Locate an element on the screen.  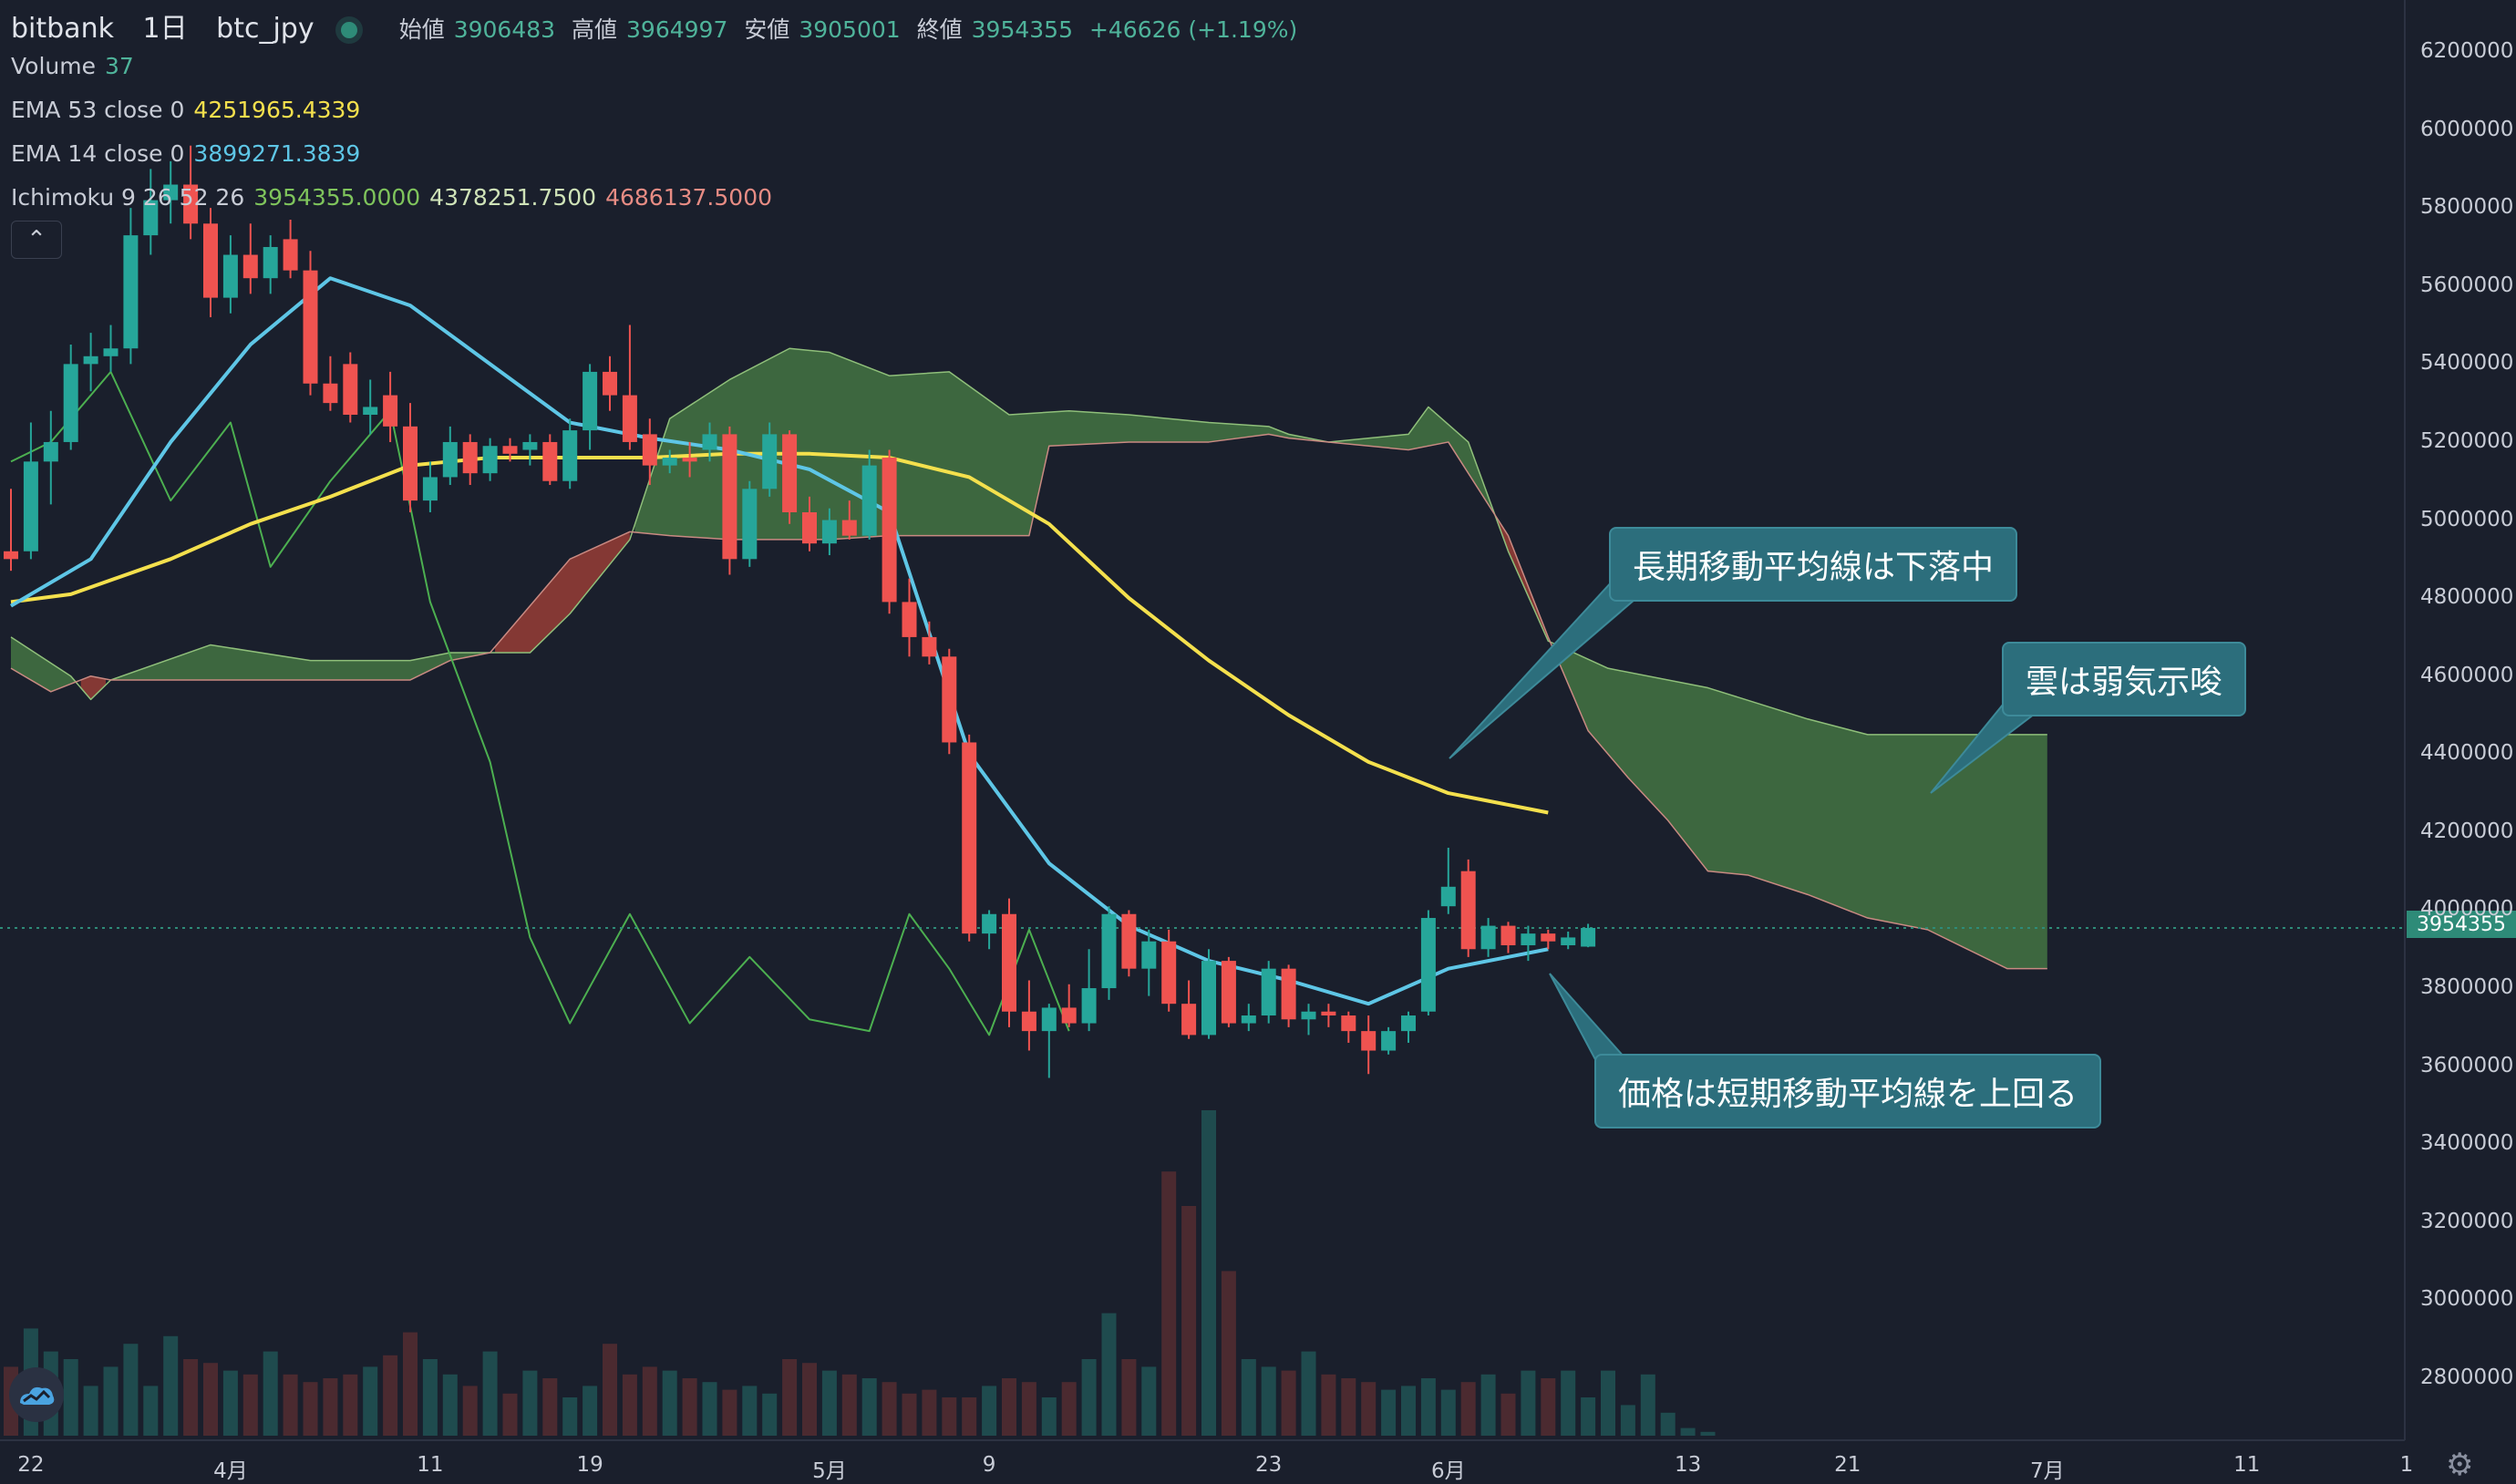
time-tick-label: 19 is located at coordinates (590, 1465).